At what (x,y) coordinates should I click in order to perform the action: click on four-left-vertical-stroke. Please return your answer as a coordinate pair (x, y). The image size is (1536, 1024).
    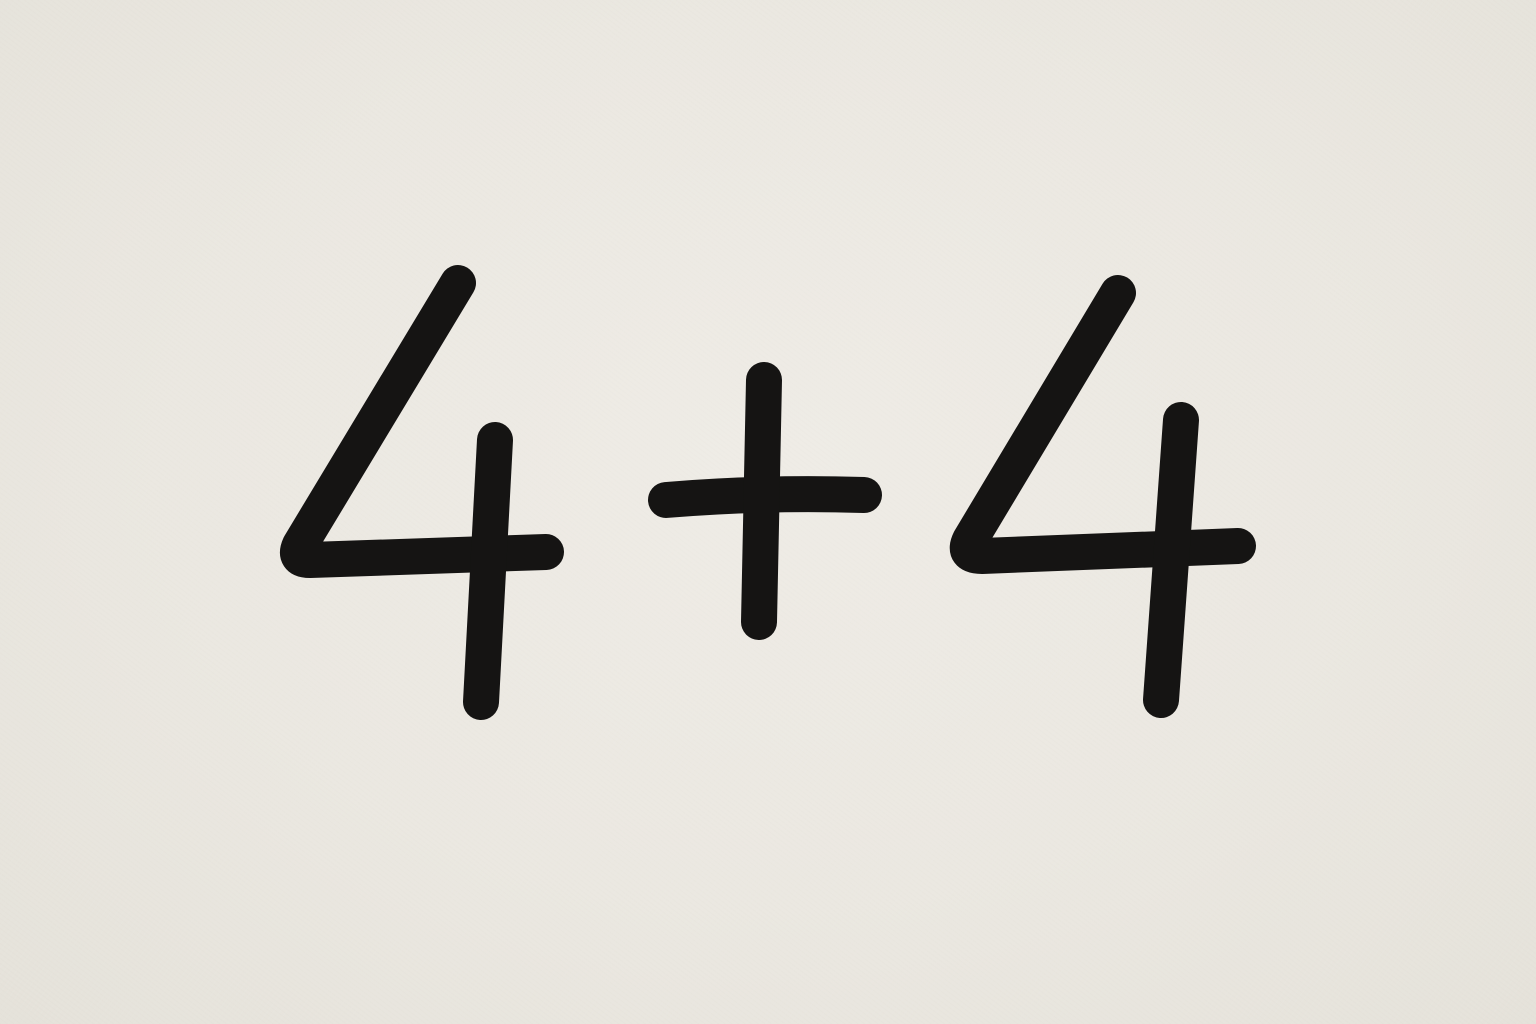
    Looking at the image, I should click on (488, 571).